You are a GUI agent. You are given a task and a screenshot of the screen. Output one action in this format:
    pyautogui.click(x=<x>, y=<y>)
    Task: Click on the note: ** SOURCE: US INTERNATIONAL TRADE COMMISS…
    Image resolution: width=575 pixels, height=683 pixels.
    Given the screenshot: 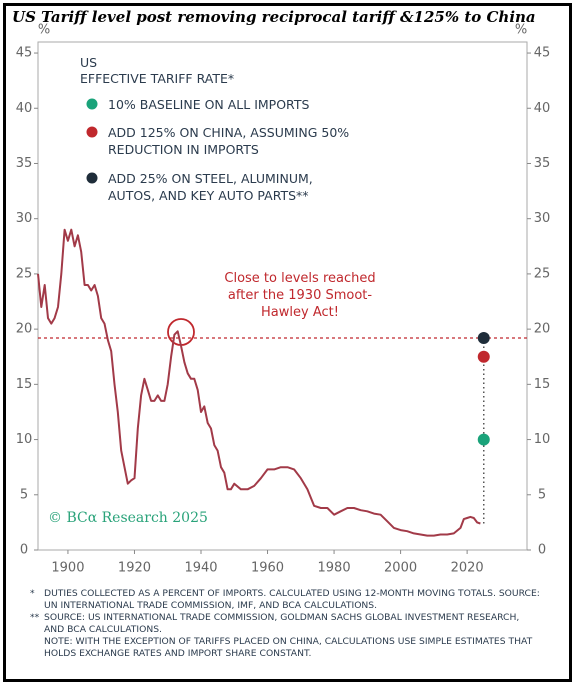 What is the action you would take?
    pyautogui.click(x=285, y=624)
    